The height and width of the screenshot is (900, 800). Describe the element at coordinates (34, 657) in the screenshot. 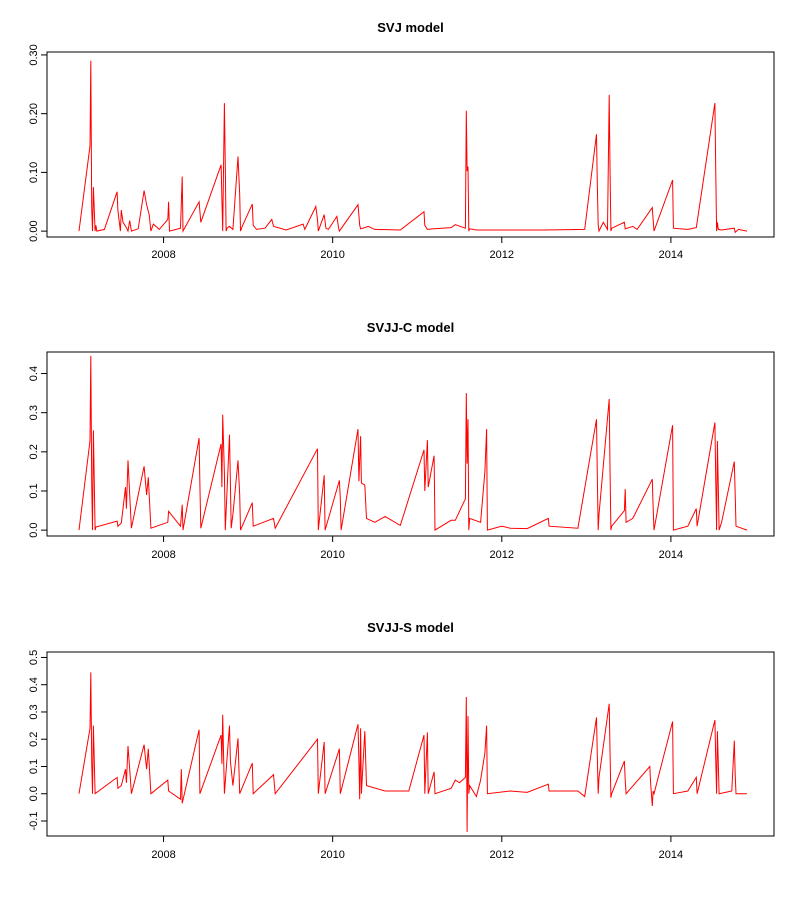

I see `y-tick-label: 0.5` at that location.